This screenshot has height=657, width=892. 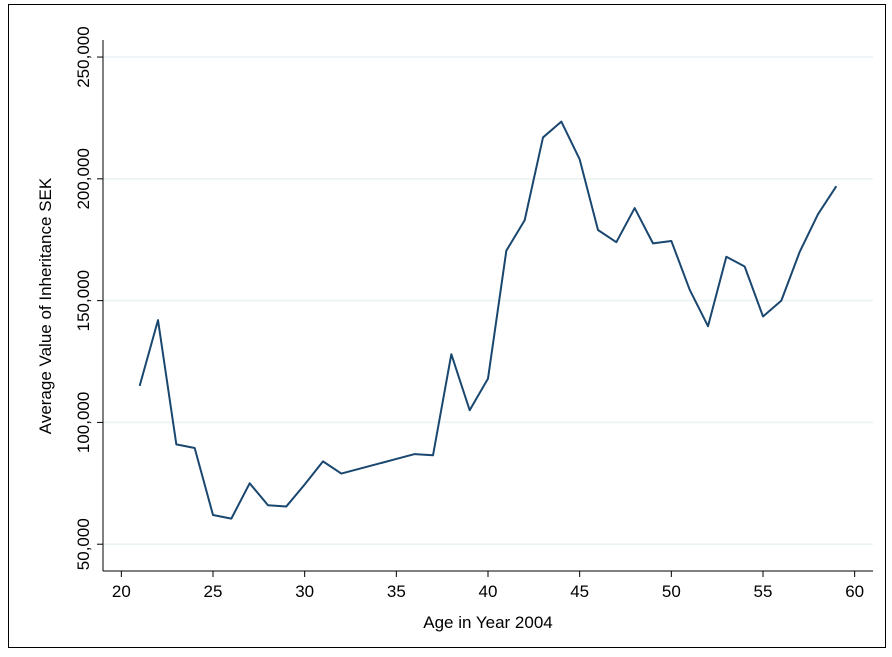 What do you see at coordinates (488, 622) in the screenshot?
I see `x-axis-label: Age in Year 2004` at bounding box center [488, 622].